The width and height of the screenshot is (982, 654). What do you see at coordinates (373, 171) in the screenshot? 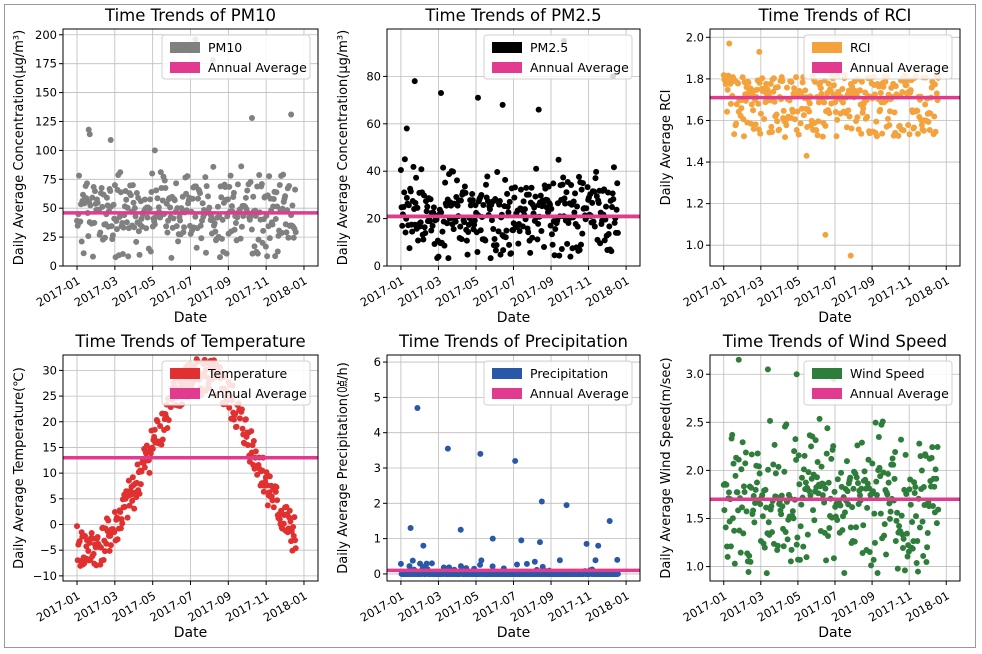
I see `y-tick-label: 40` at bounding box center [373, 171].